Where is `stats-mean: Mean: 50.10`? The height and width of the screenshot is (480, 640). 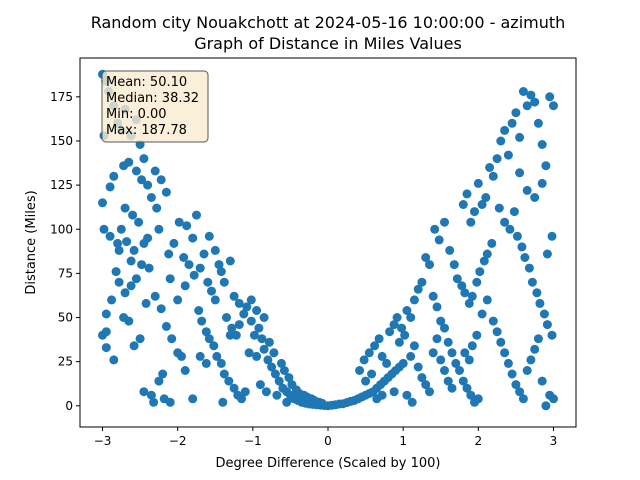 stats-mean: Mean: 50.10 is located at coordinates (146, 82).